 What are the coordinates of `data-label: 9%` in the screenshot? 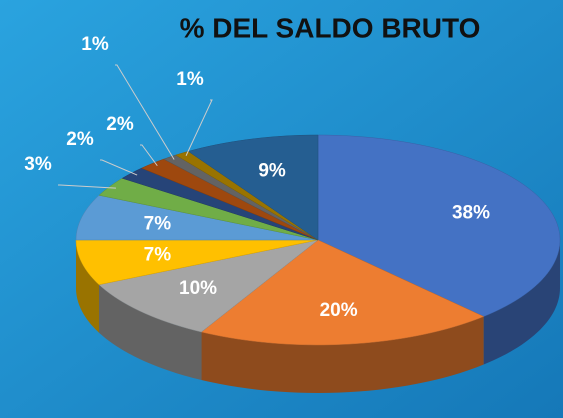 It's located at (272, 170).